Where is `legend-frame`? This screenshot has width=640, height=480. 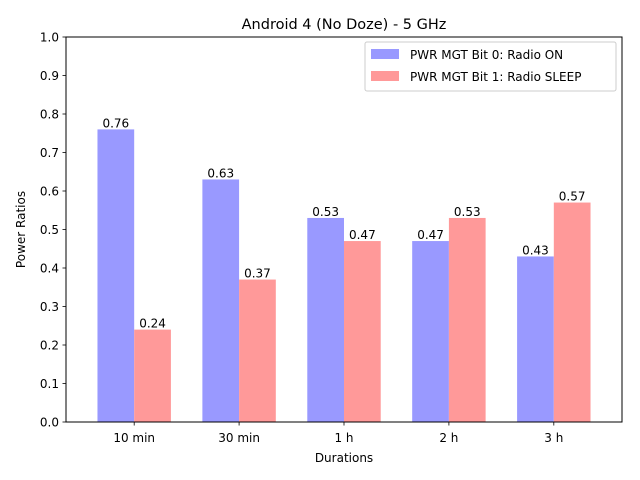 legend-frame is located at coordinates (490, 66).